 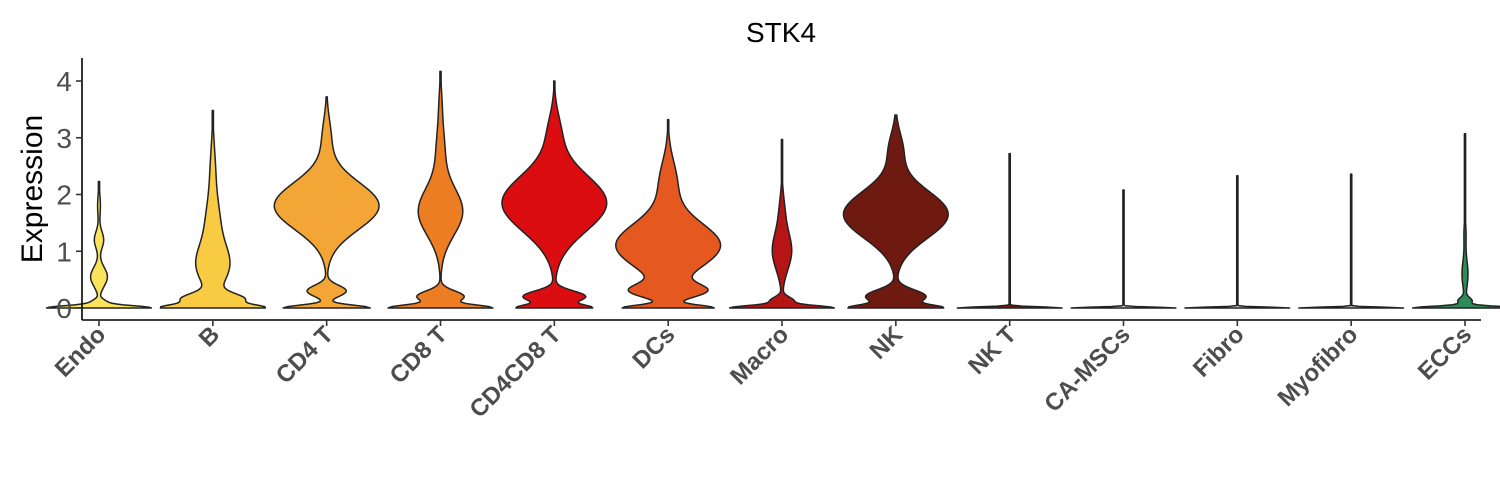 What do you see at coordinates (440, 189) in the screenshot?
I see `violin-cd8-t` at bounding box center [440, 189].